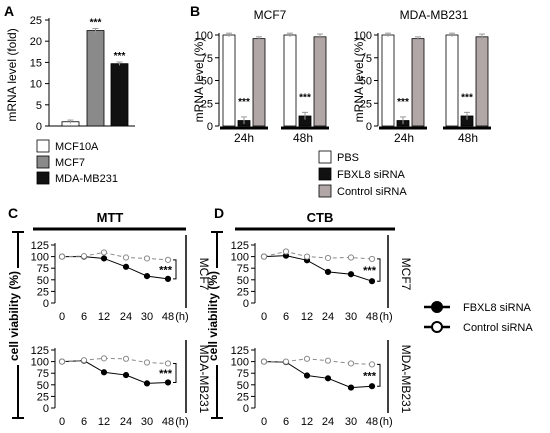 The height and width of the screenshot is (433, 550). What do you see at coordinates (210, 127) in the screenshot?
I see `panel-b-y-tick-label: 0` at bounding box center [210, 127].